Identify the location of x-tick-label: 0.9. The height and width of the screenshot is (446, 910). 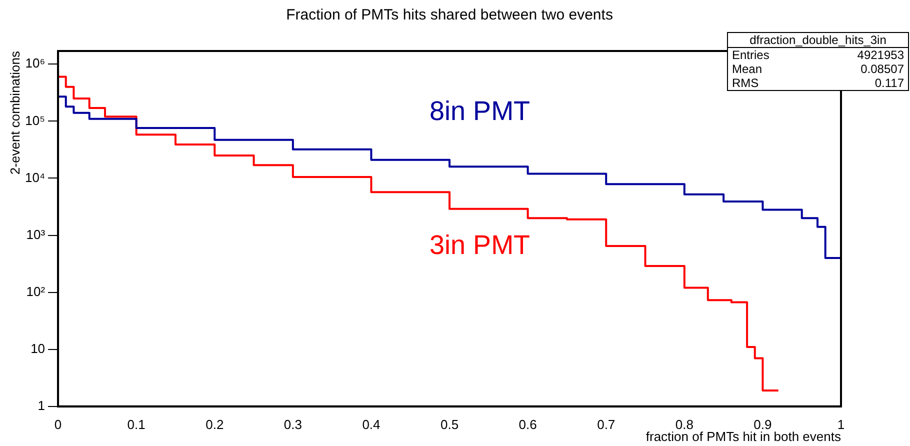
(763, 424).